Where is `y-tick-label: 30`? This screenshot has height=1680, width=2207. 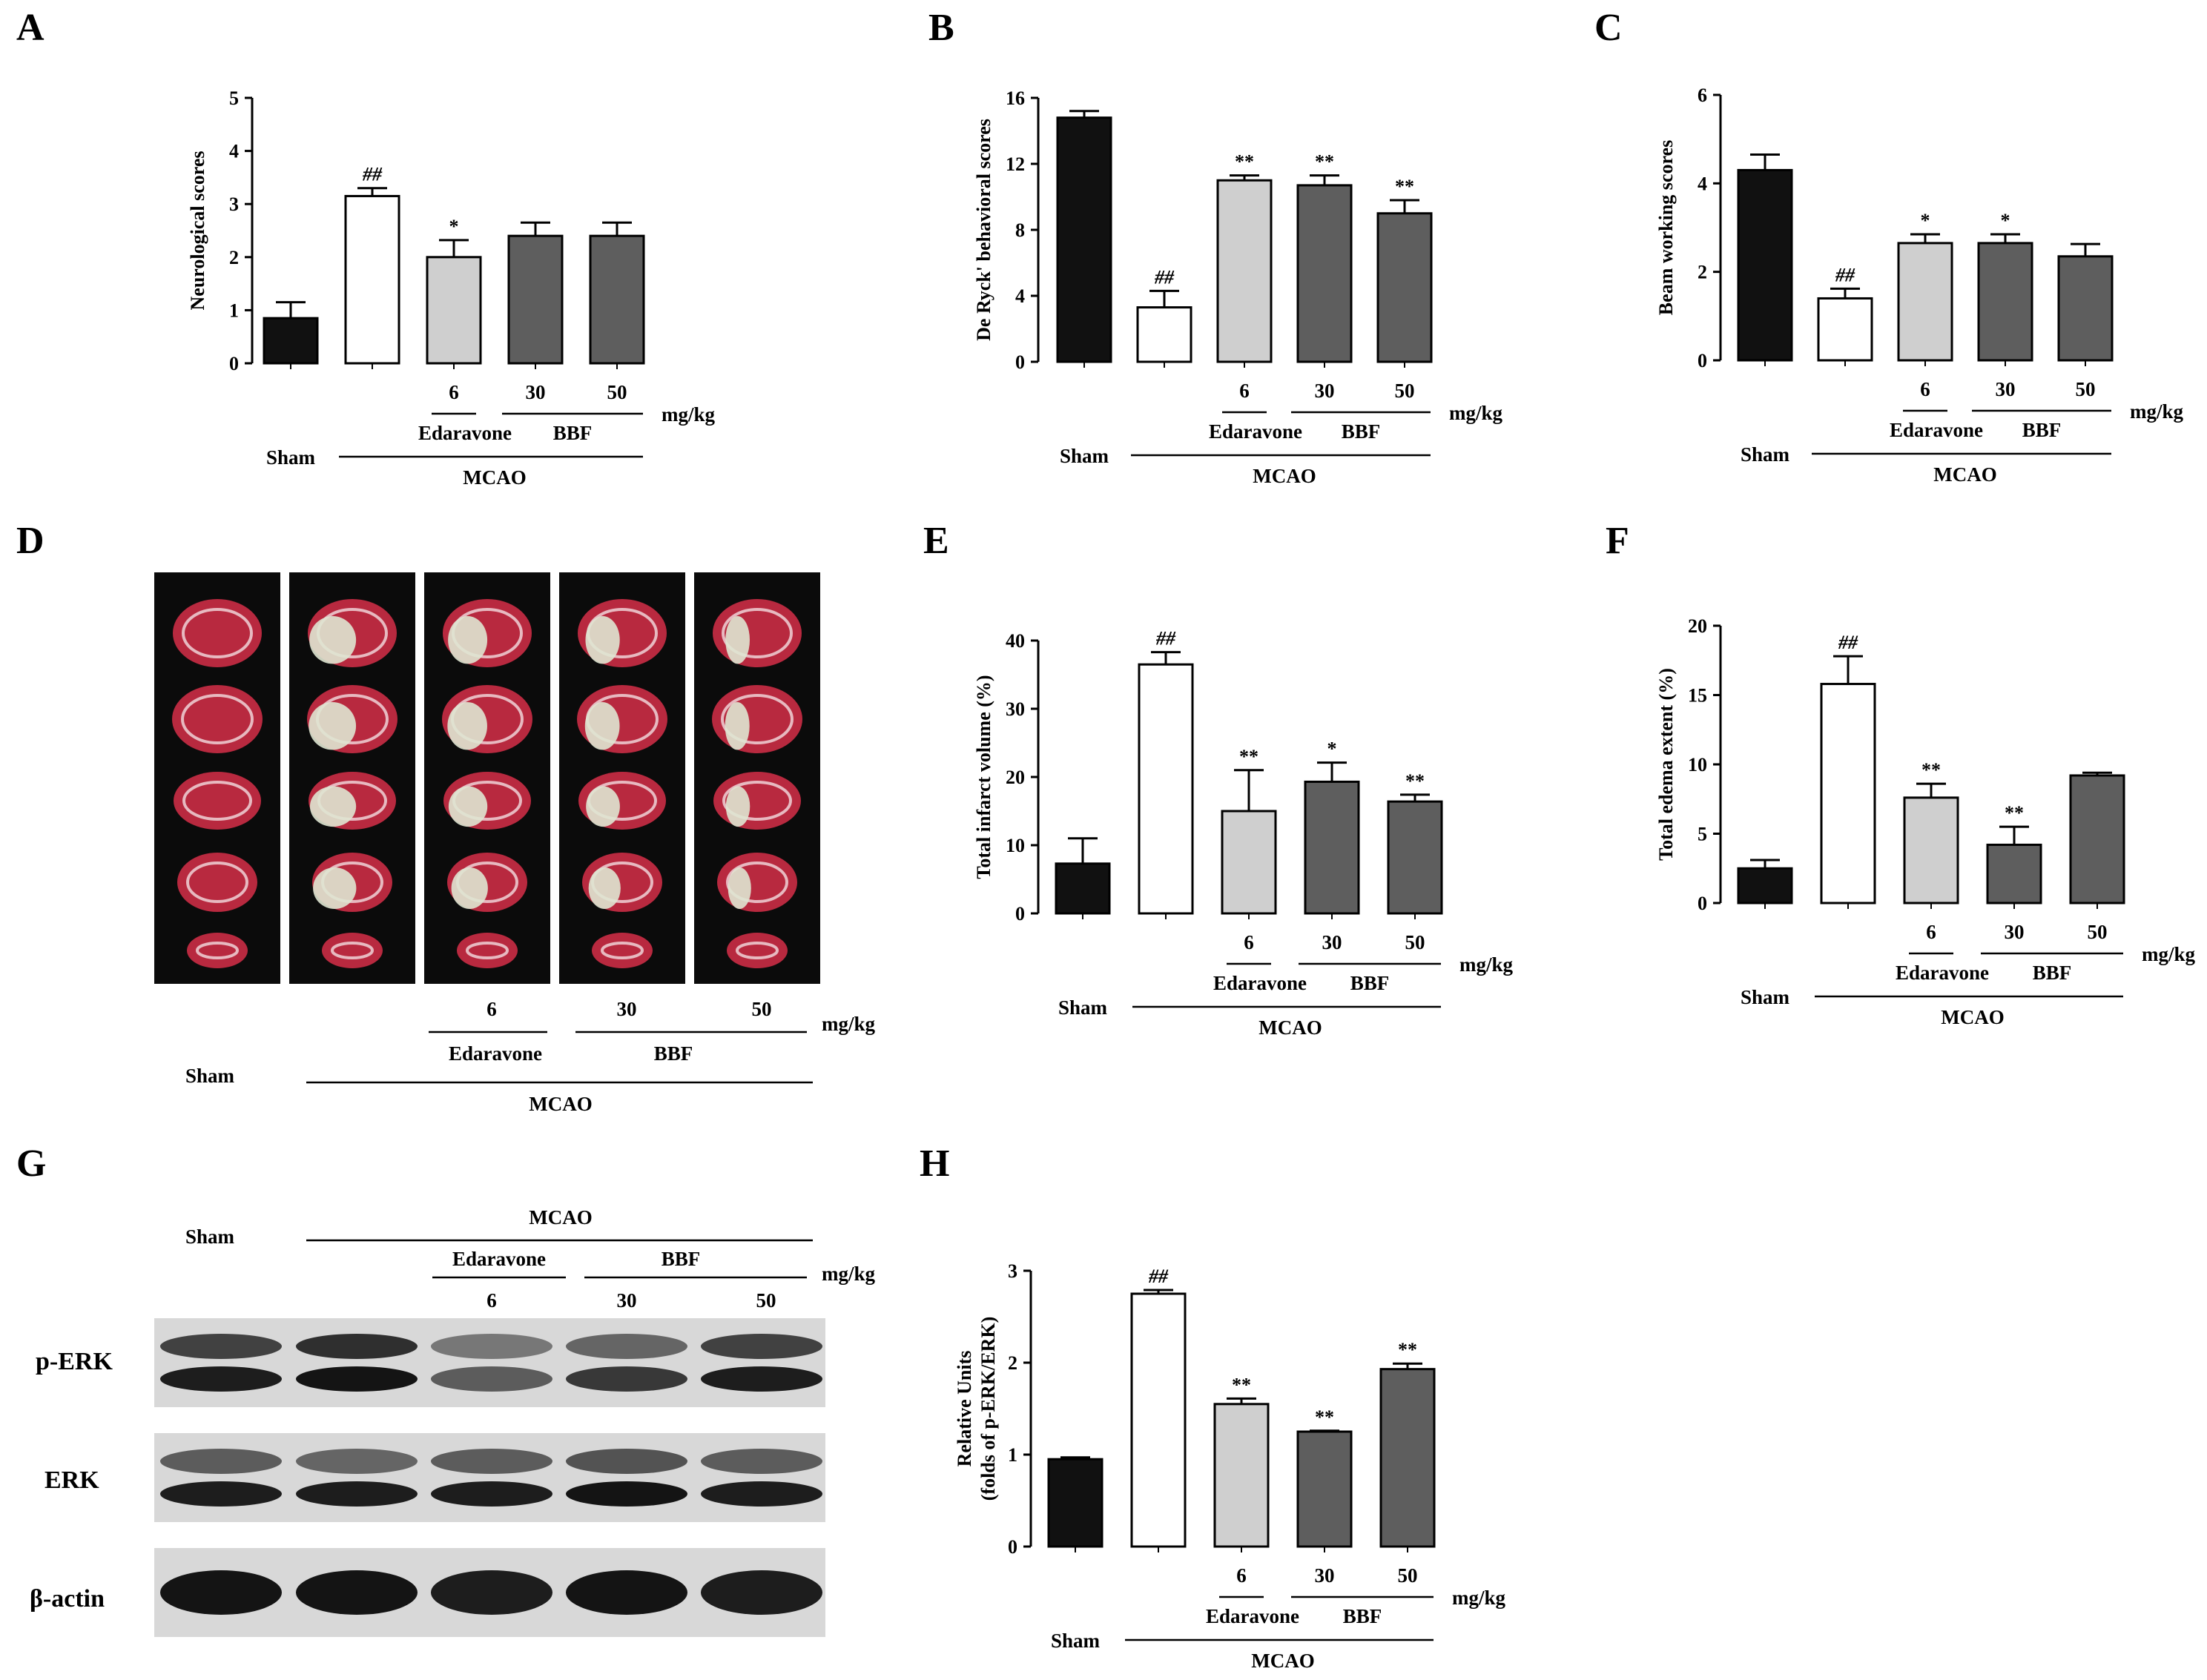 y-tick-label: 30 is located at coordinates (1016, 709).